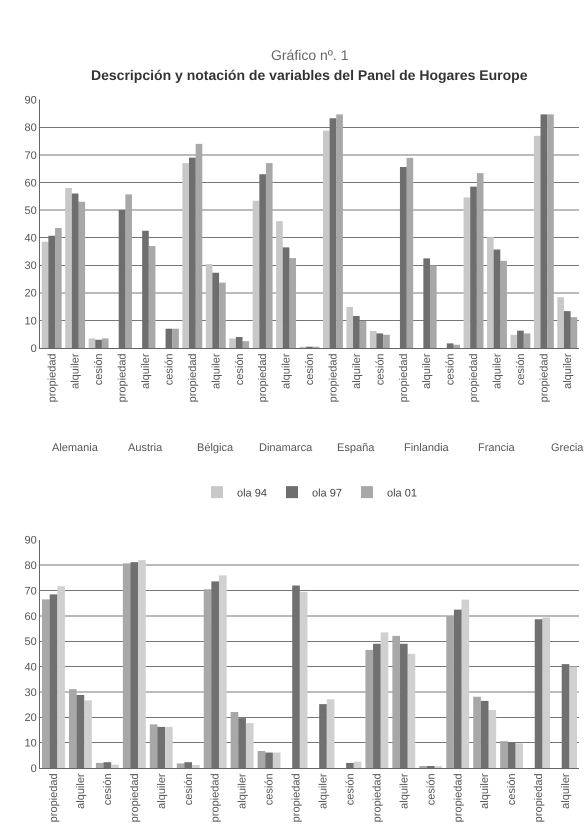  What do you see at coordinates (567, 448) in the screenshot?
I see `text: Grecia` at bounding box center [567, 448].